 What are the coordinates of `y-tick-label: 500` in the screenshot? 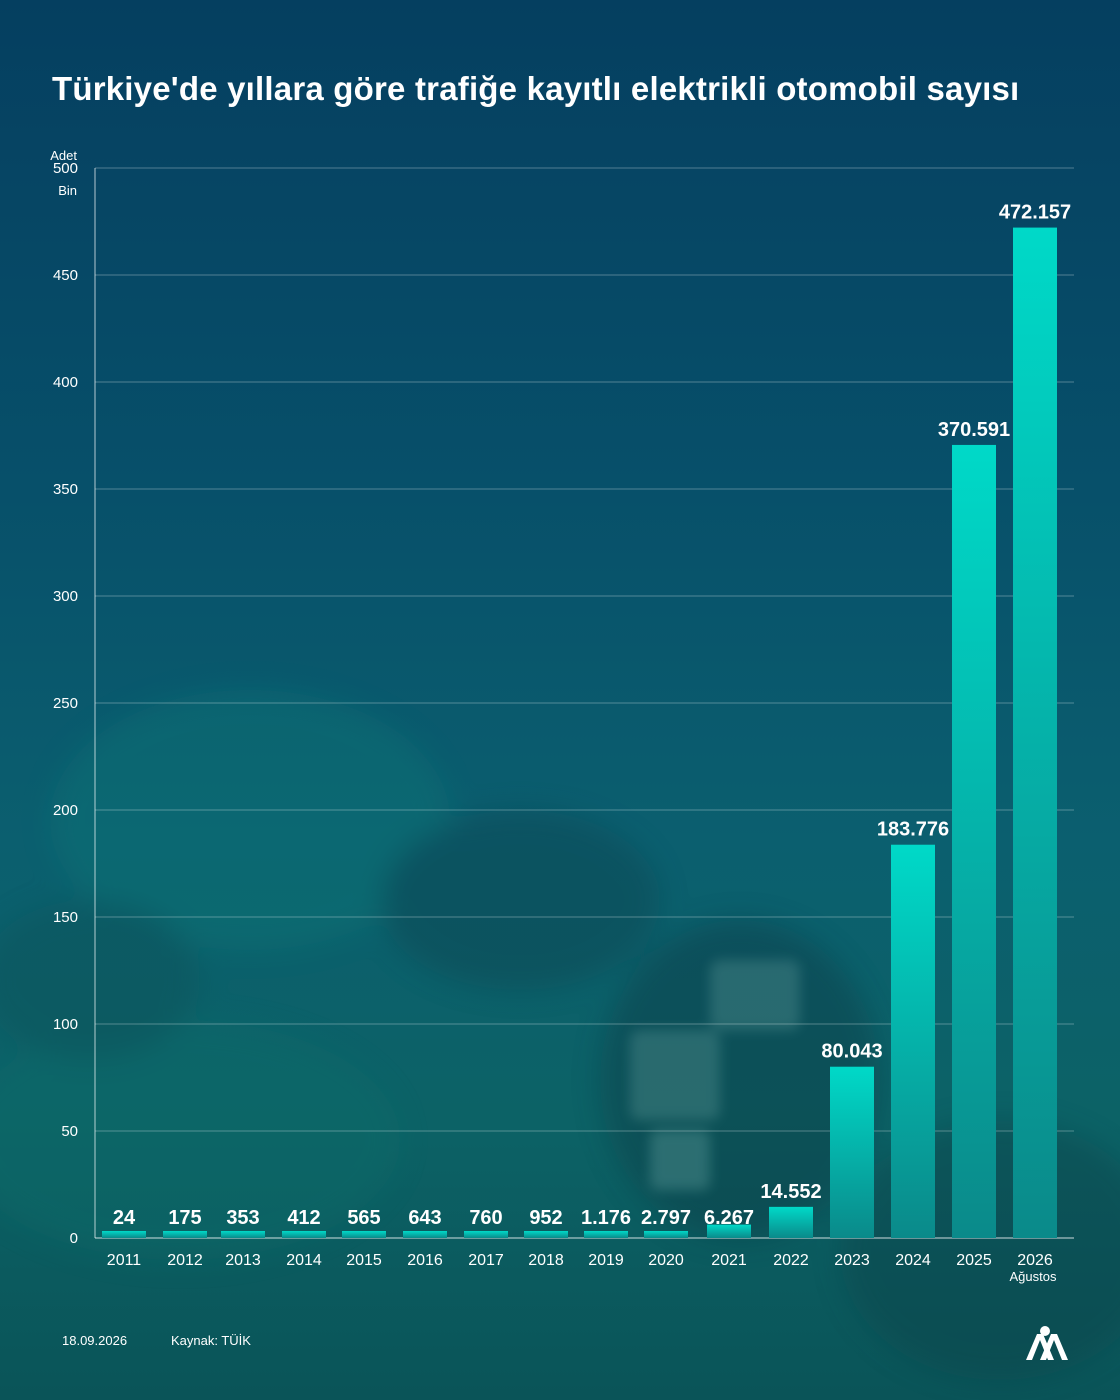 It's located at (65, 168).